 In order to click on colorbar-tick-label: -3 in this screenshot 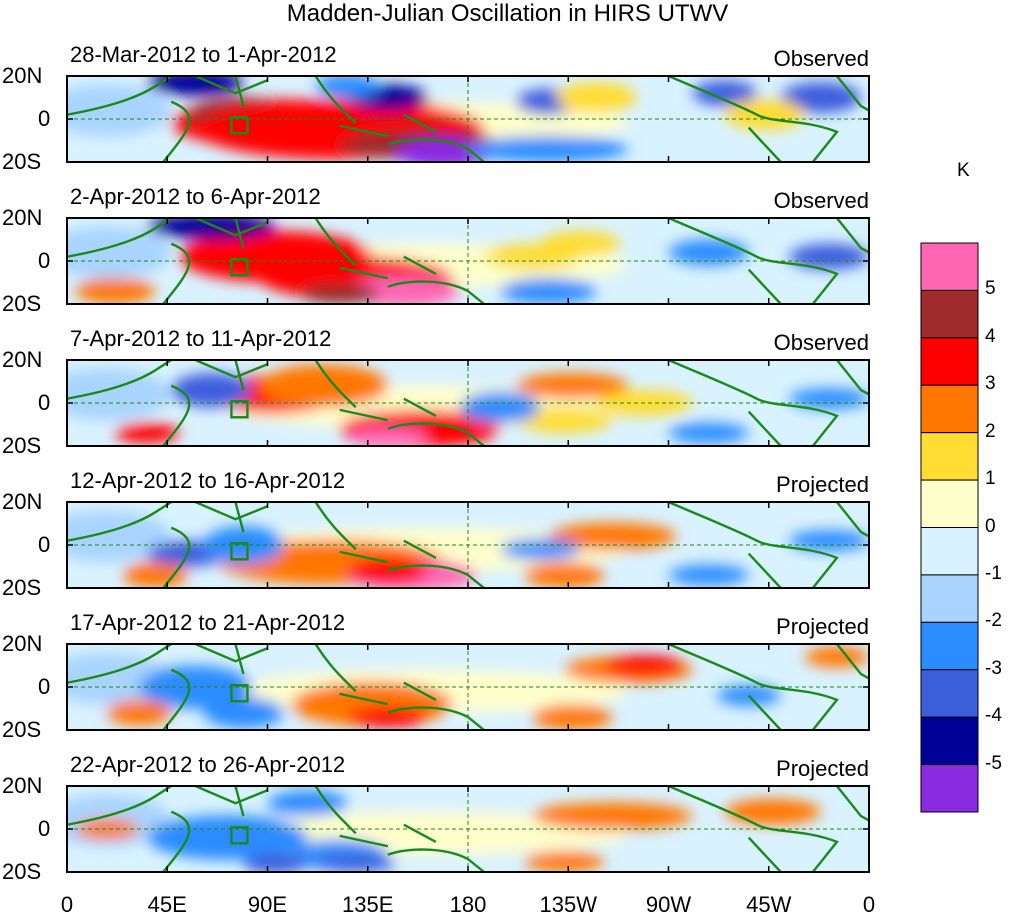, I will do `click(993, 668)`.